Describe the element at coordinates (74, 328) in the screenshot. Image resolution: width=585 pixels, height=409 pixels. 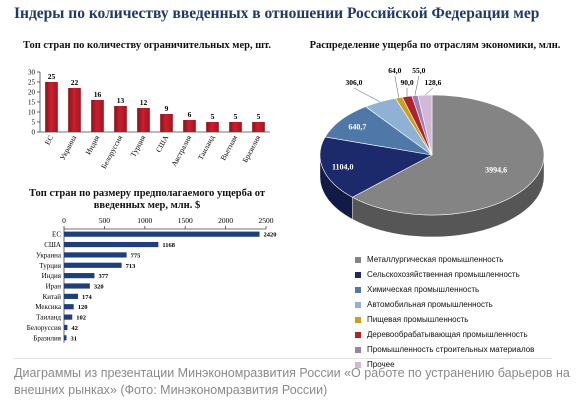
I see `bar-value-label: 42` at that location.